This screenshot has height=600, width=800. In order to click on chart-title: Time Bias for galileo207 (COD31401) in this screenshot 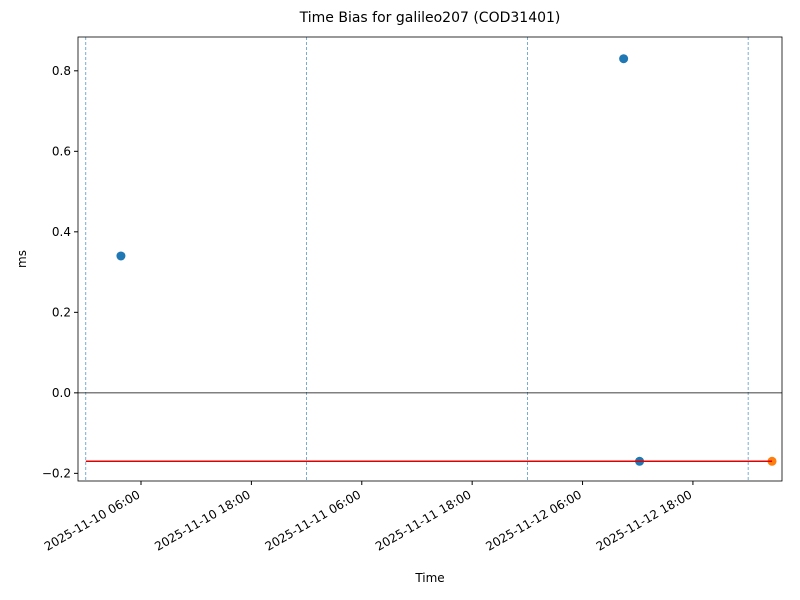, I will do `click(430, 18)`.